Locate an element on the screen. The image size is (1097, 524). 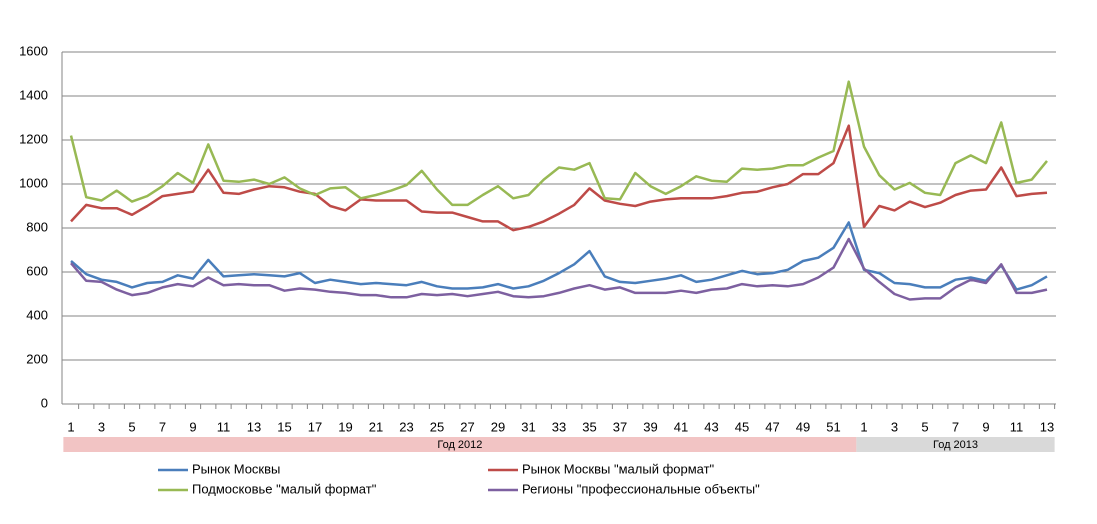
x-tick-label: 49 is located at coordinates (803, 426).